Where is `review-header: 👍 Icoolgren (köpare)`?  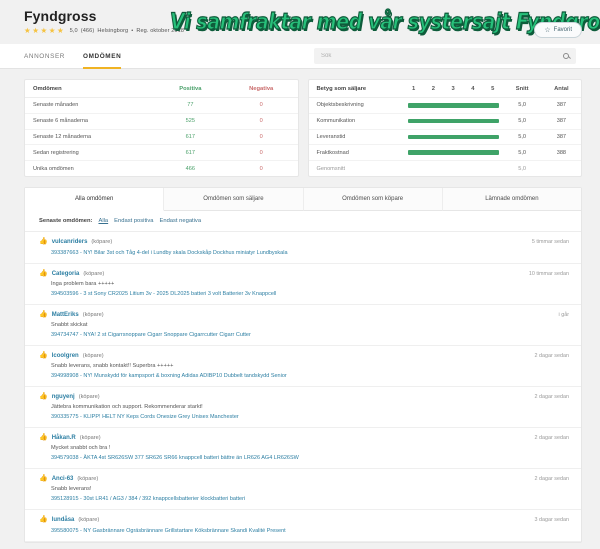 review-header: 👍 Icoolgren (köpare) is located at coordinates (304, 356).